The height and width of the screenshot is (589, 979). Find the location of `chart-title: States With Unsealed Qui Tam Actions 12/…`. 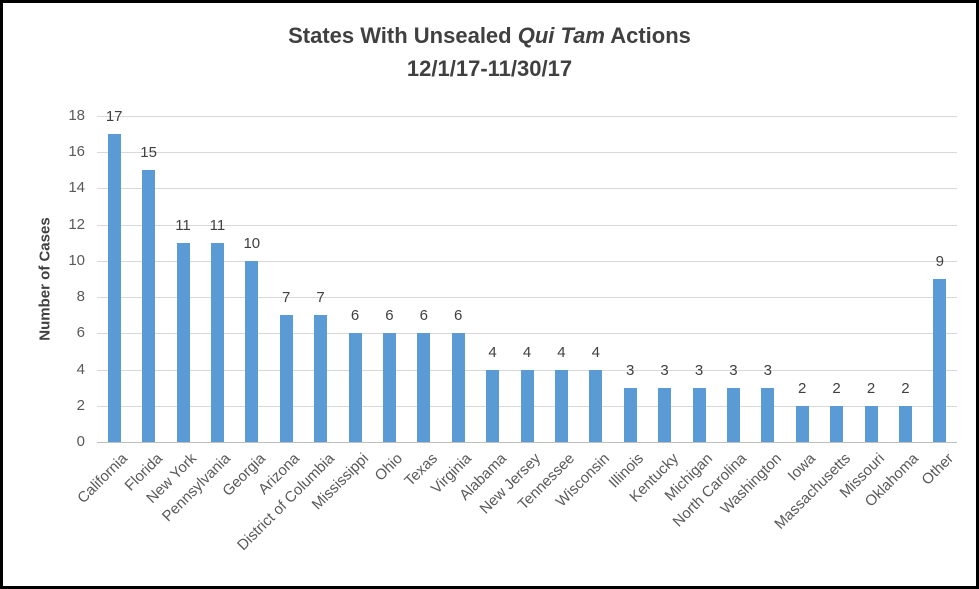

chart-title: States With Unsealed Qui Tam Actions 12/… is located at coordinates (489, 52).